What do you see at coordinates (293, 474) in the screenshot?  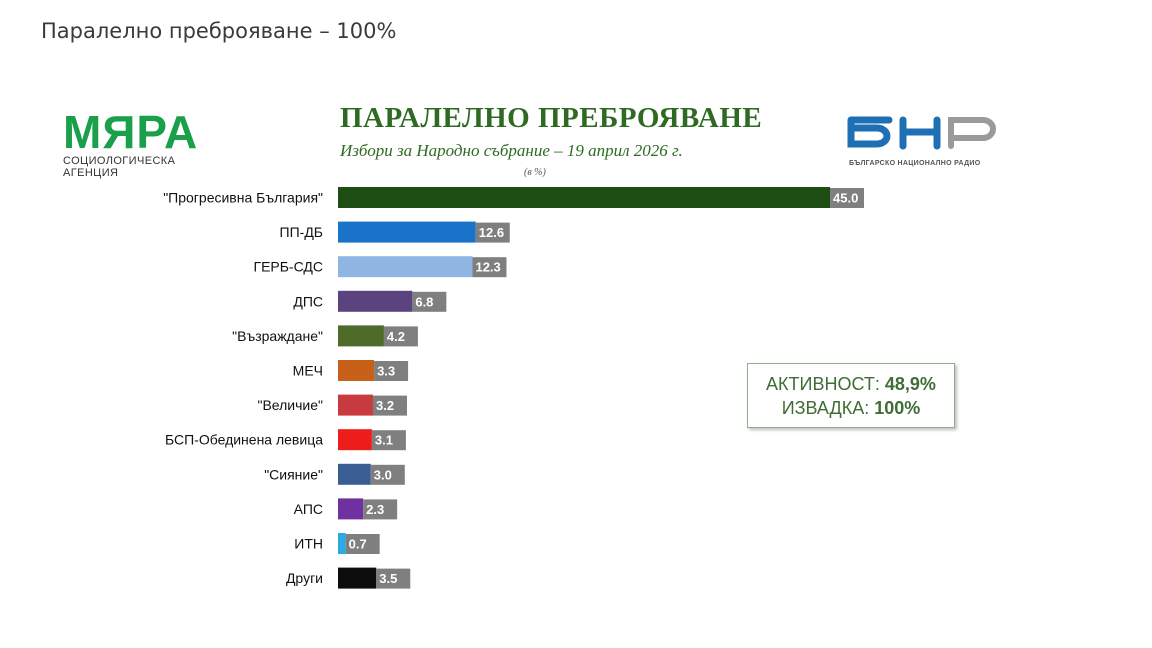 I see `category-label: "Сияние"` at bounding box center [293, 474].